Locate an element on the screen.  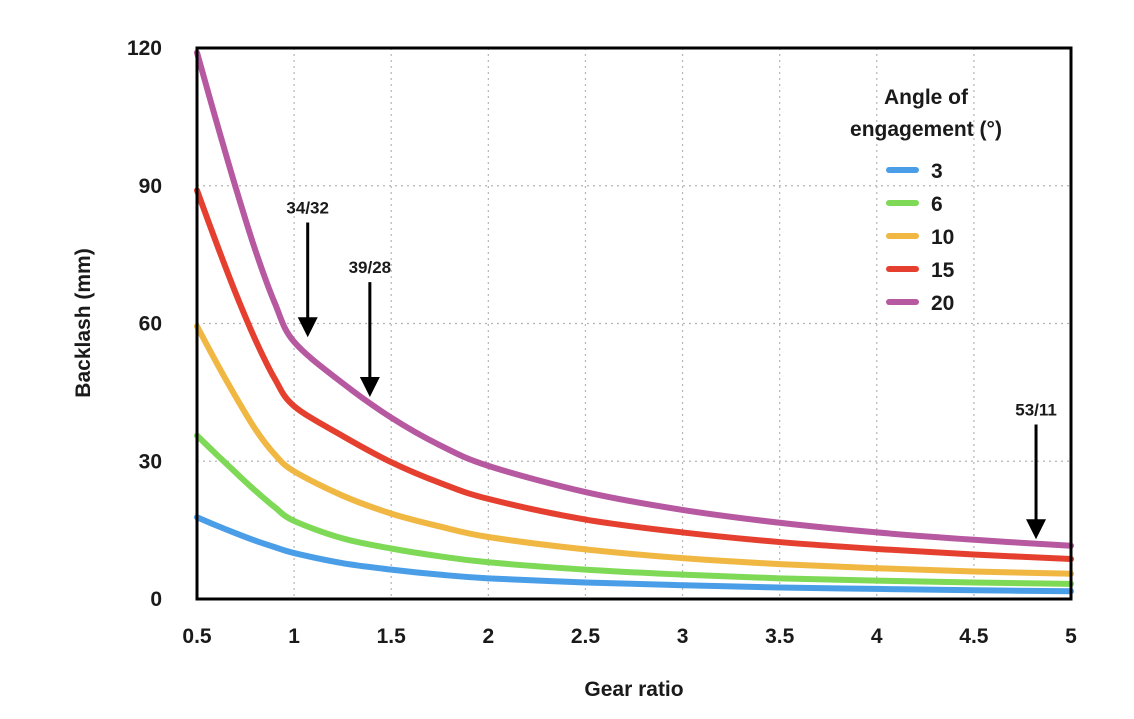
annotation-label: 34/32 is located at coordinates (307, 207).